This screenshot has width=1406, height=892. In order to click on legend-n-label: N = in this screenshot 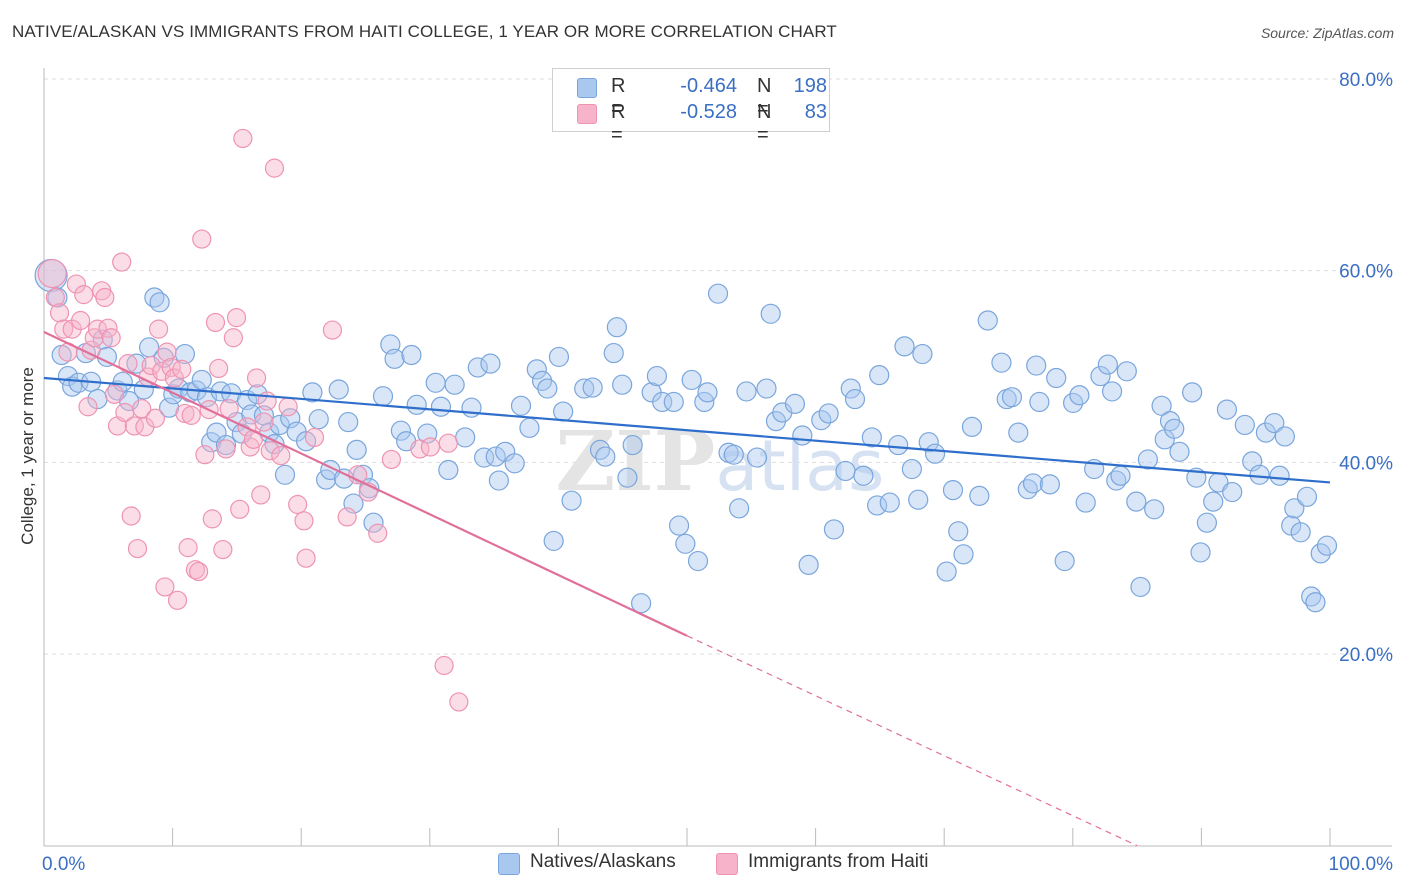, I will do `click(764, 97)`.